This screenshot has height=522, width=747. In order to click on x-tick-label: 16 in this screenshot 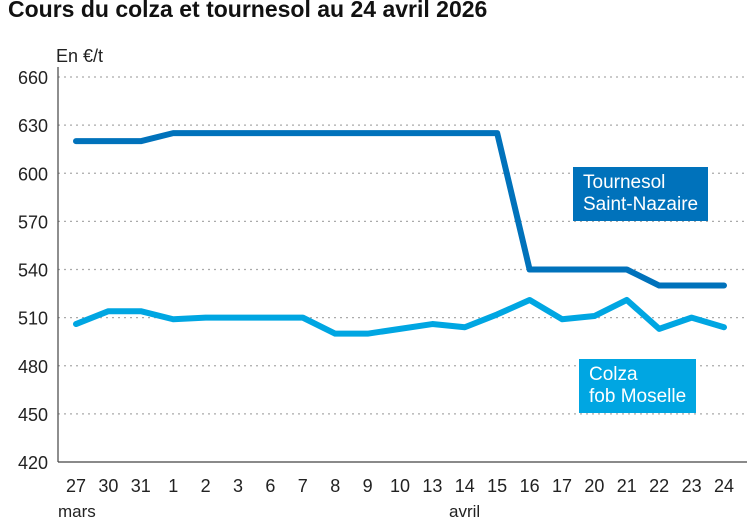, I will do `click(530, 486)`.